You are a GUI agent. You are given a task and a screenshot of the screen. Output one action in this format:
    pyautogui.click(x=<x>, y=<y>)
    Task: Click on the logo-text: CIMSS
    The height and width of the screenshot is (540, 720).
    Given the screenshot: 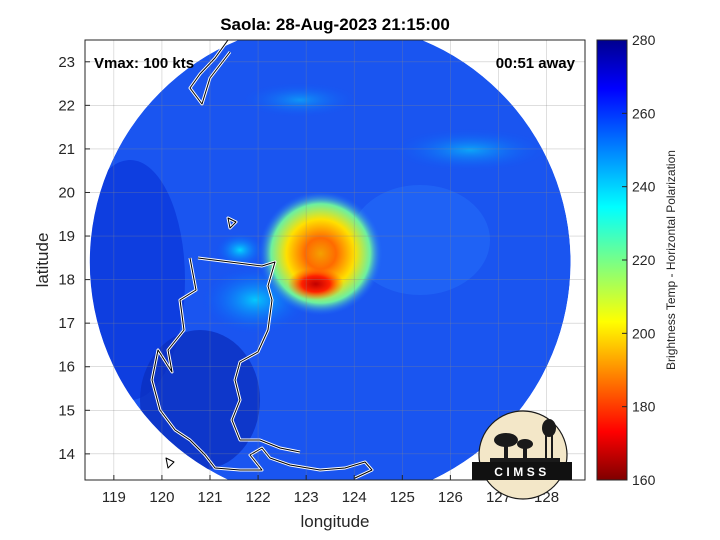 What is the action you would take?
    pyautogui.click(x=522, y=472)
    